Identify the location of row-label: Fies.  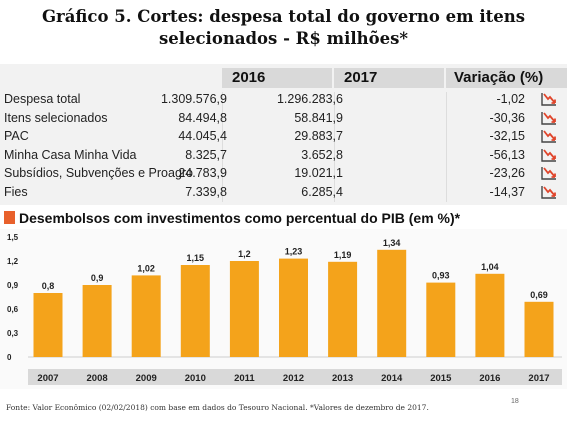
(16, 191).